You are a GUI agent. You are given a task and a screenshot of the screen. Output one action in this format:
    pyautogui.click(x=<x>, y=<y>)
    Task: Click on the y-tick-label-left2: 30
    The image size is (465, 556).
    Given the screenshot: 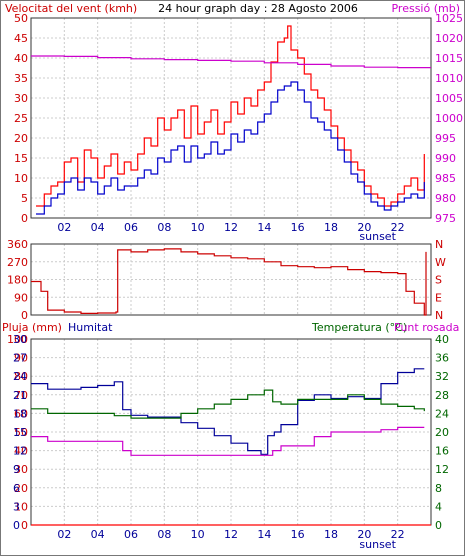 What is the action you would take?
    pyautogui.click(x=20, y=339)
    